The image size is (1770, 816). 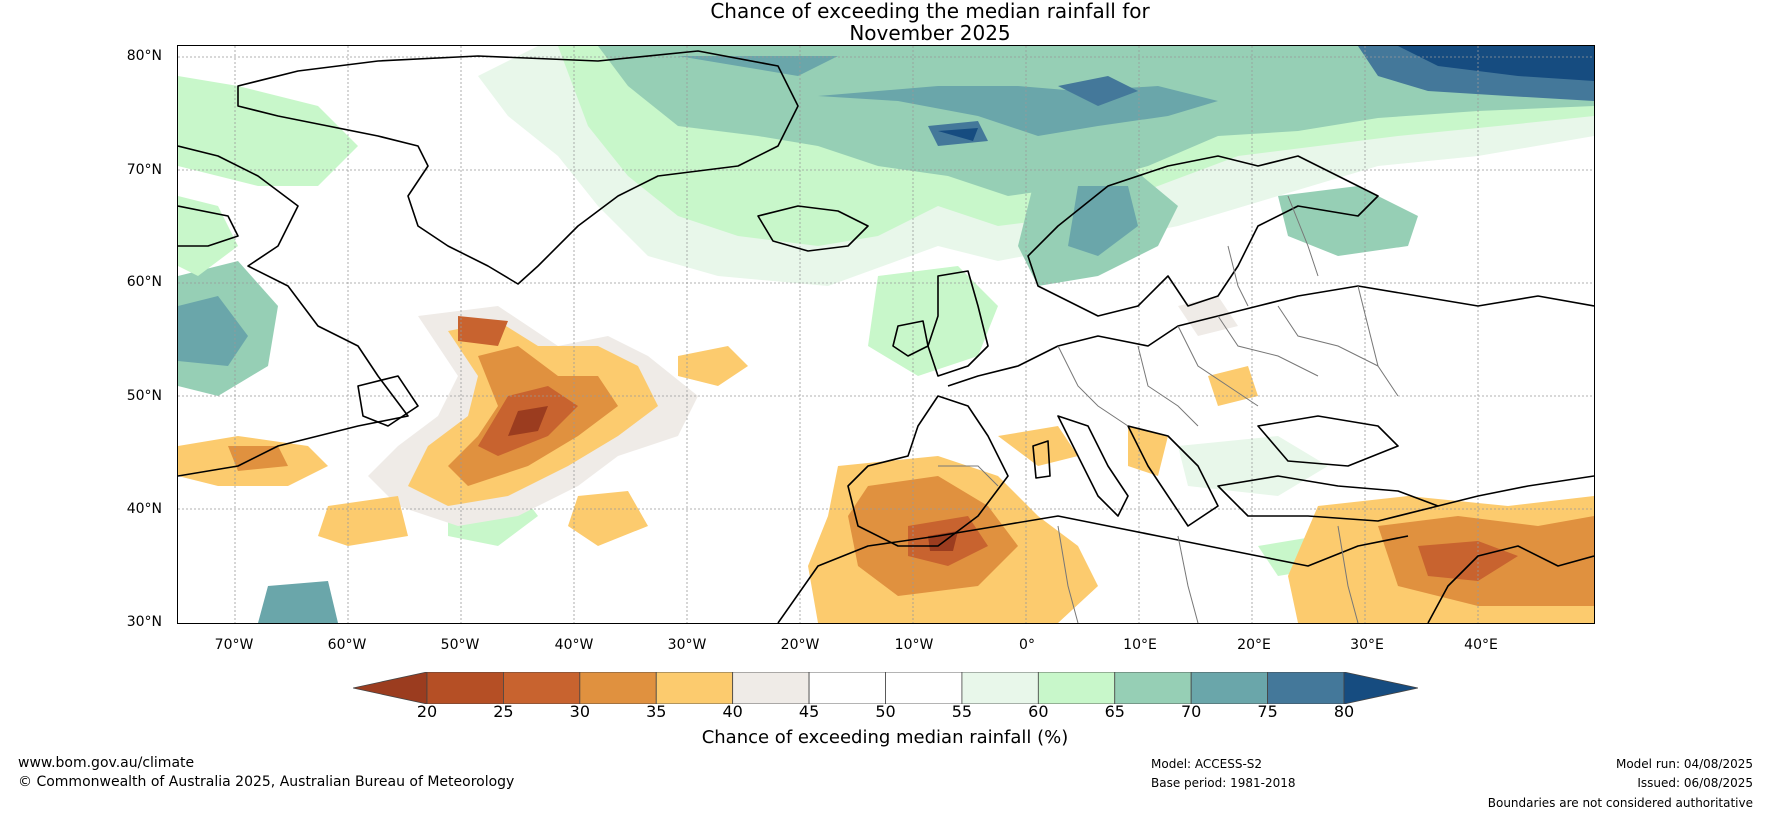 What do you see at coordinates (106, 763) in the screenshot?
I see `website-link: www.bom.gov.au/climate` at bounding box center [106, 763].